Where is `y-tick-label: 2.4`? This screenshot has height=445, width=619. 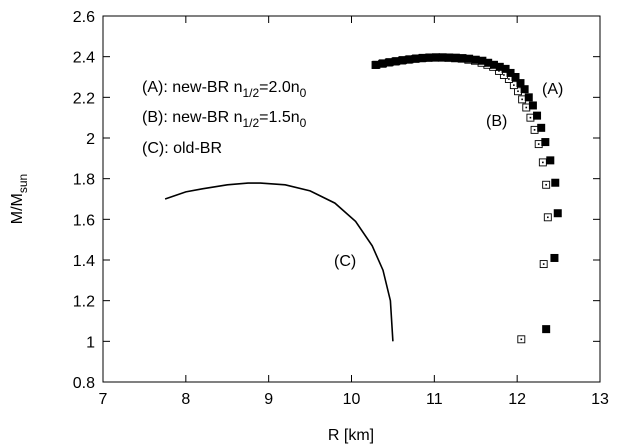 y-tick-label: 2.4 is located at coordinates (84, 58).